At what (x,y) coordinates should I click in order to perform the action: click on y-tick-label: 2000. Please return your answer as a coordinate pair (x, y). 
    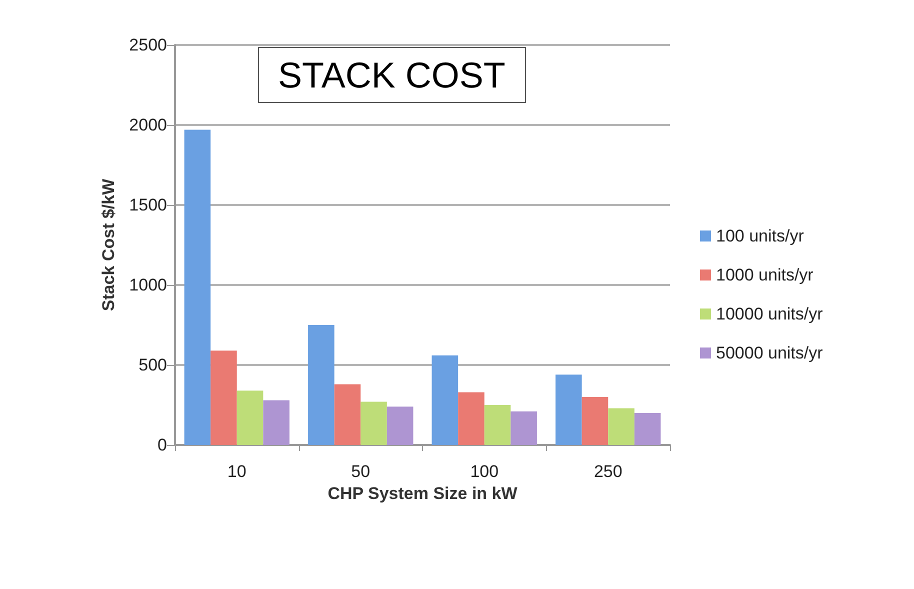
    Looking at the image, I should click on (148, 125).